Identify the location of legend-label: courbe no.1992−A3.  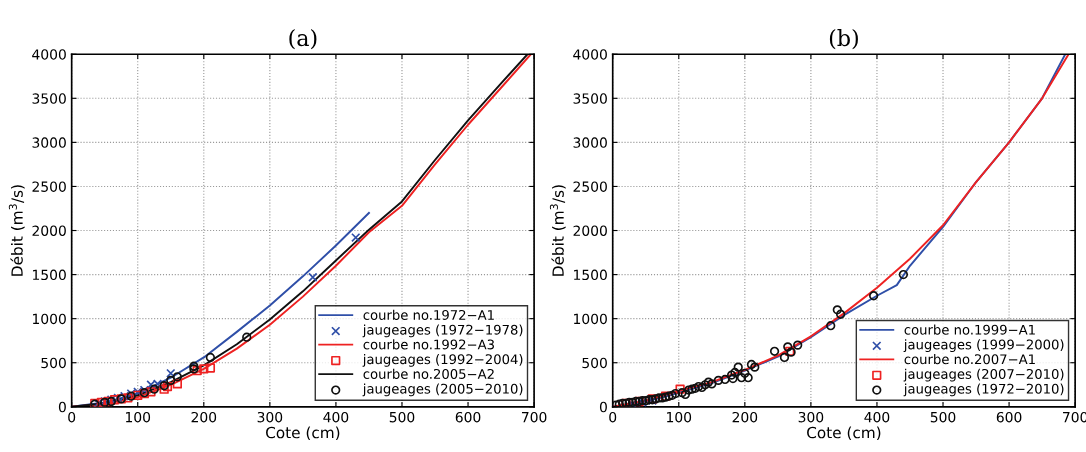
(428, 344).